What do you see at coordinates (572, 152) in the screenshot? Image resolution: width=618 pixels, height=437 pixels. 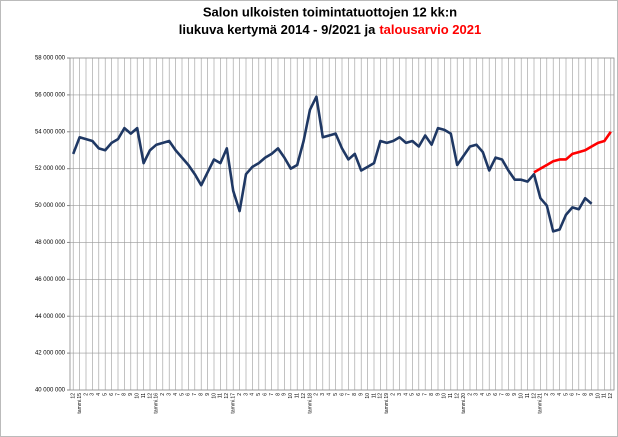 I see `series-line` at bounding box center [572, 152].